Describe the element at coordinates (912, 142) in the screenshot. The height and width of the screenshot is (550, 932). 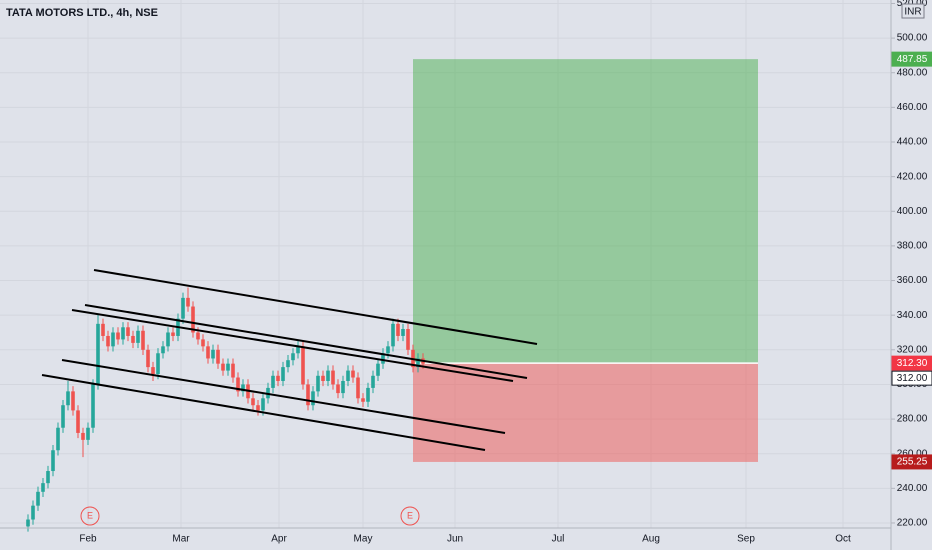
I see `y-tick-label: 440.00` at that location.